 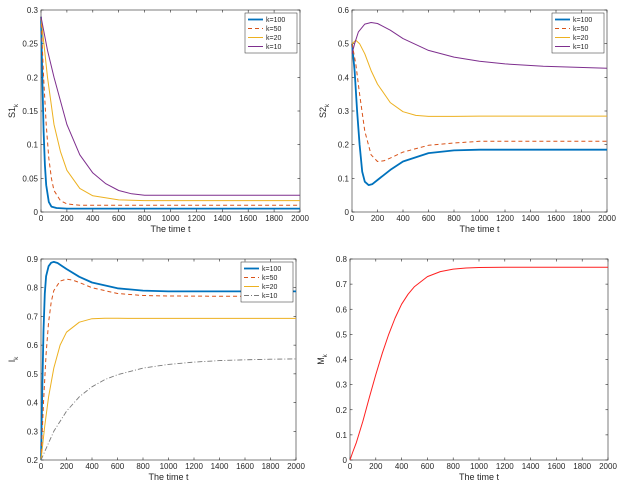 I want to click on y-tick-label: 0.05, so click(x=30, y=178).